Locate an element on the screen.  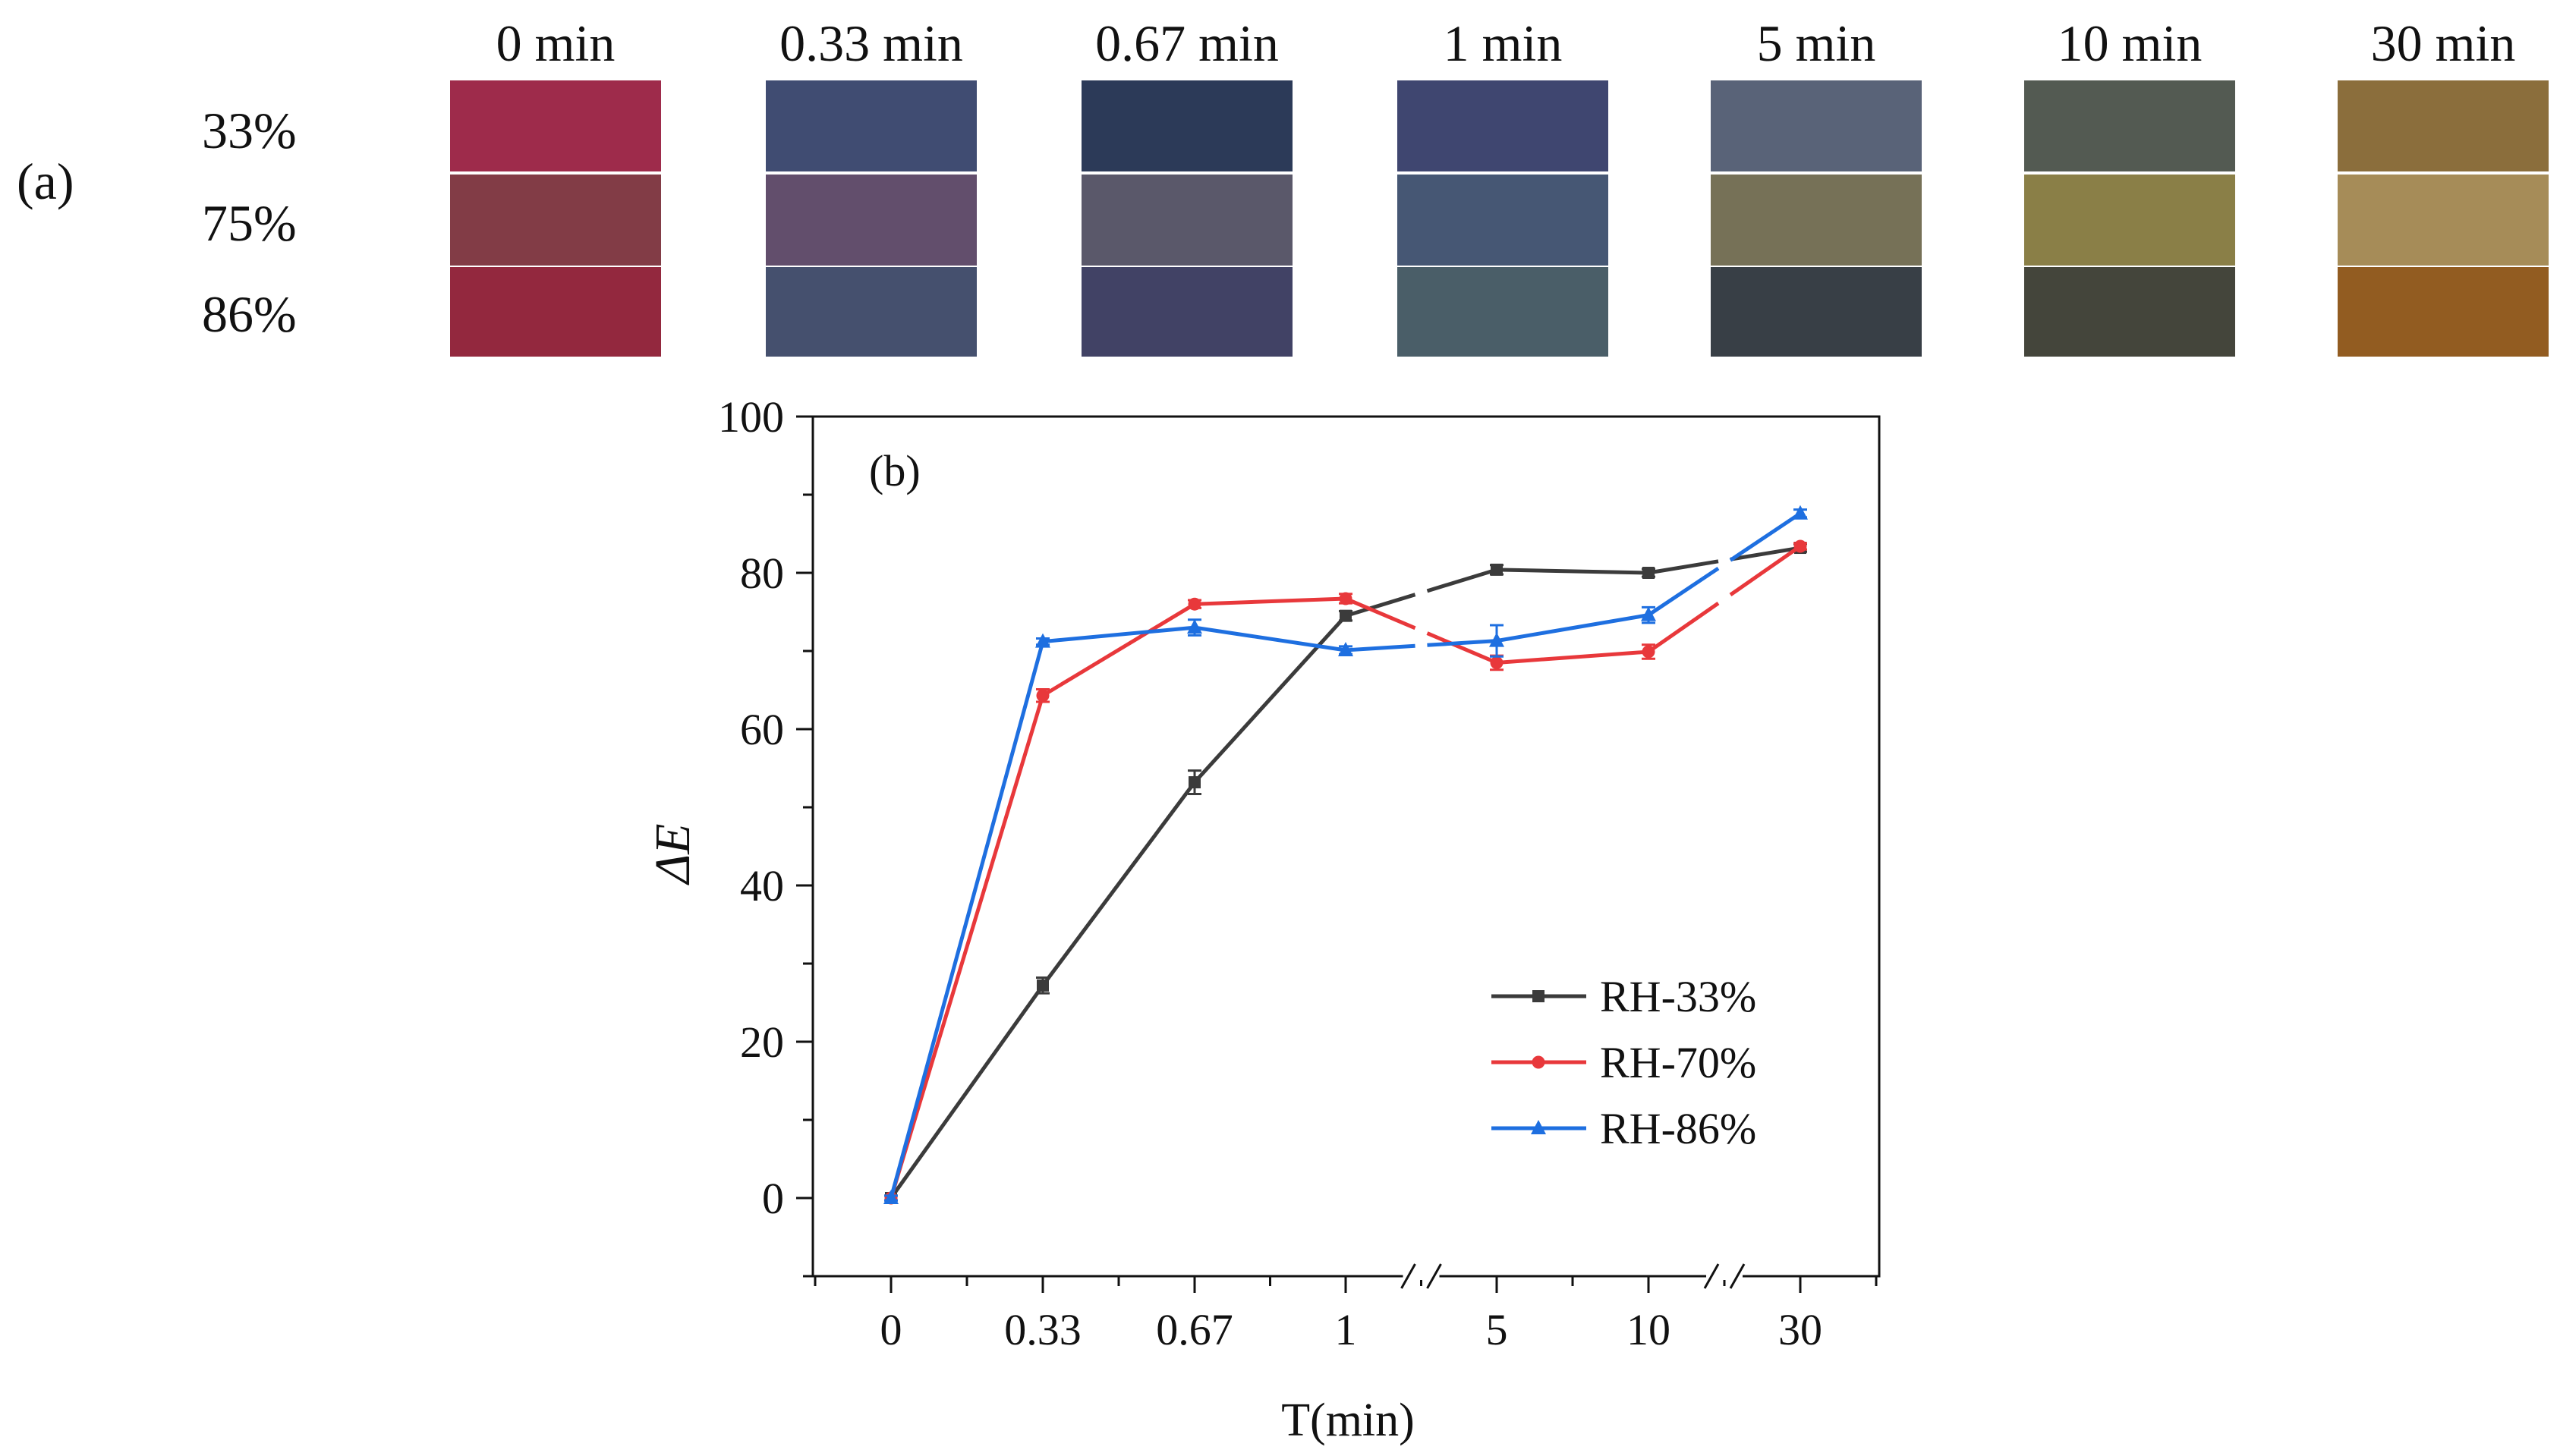
time-label: 0 min is located at coordinates (556, 43).